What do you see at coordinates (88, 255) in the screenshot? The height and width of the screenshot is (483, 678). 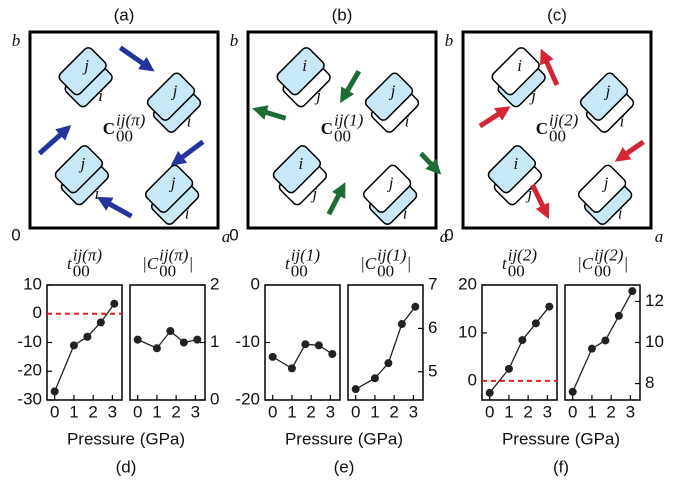 I see `chart-title-sup: ij(π)` at bounding box center [88, 255].